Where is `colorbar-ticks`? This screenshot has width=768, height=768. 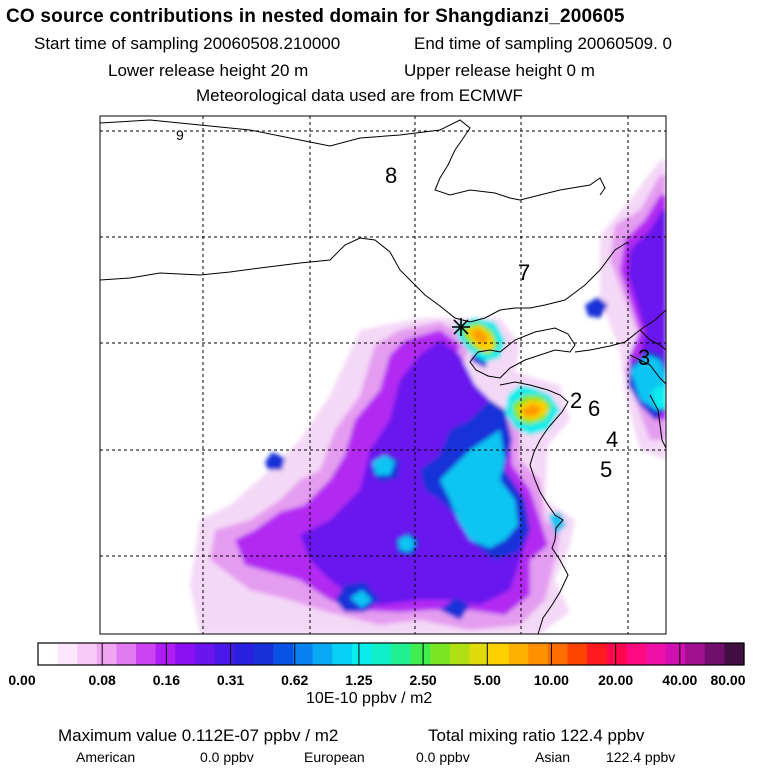
colorbar-ticks is located at coordinates (391, 654).